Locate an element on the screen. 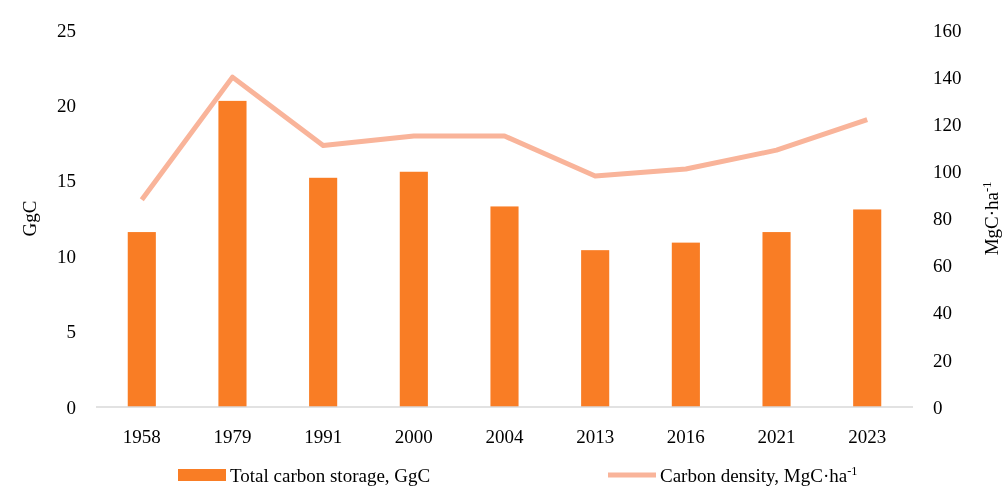  y-tick-label: 10 is located at coordinates (66, 256).